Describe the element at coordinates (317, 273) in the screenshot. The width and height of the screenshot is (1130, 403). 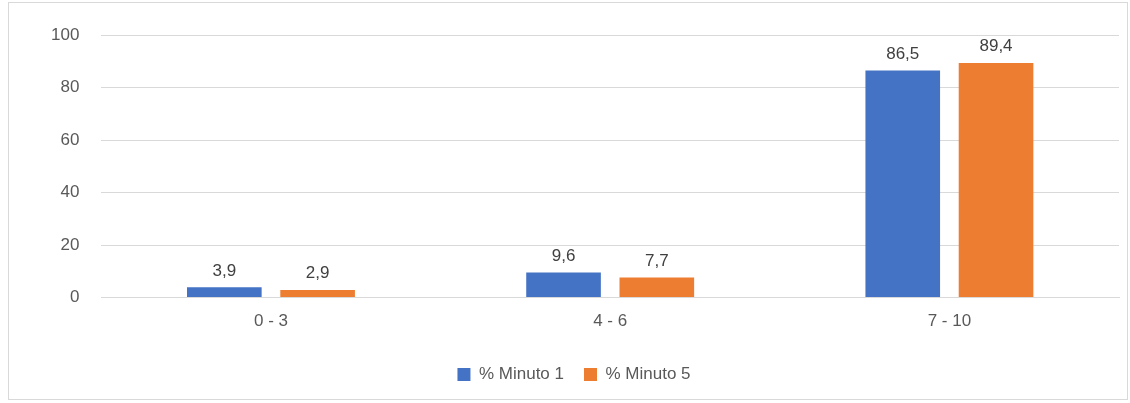
I see `data-label: 2,9` at that location.